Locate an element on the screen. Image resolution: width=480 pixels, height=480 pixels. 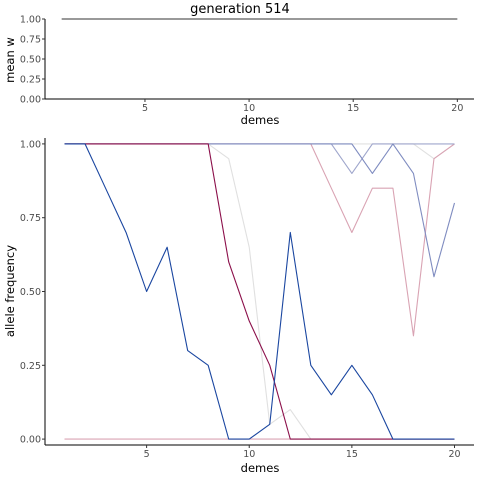
top-y-tick-label: 0.00 is located at coordinates (30, 100).